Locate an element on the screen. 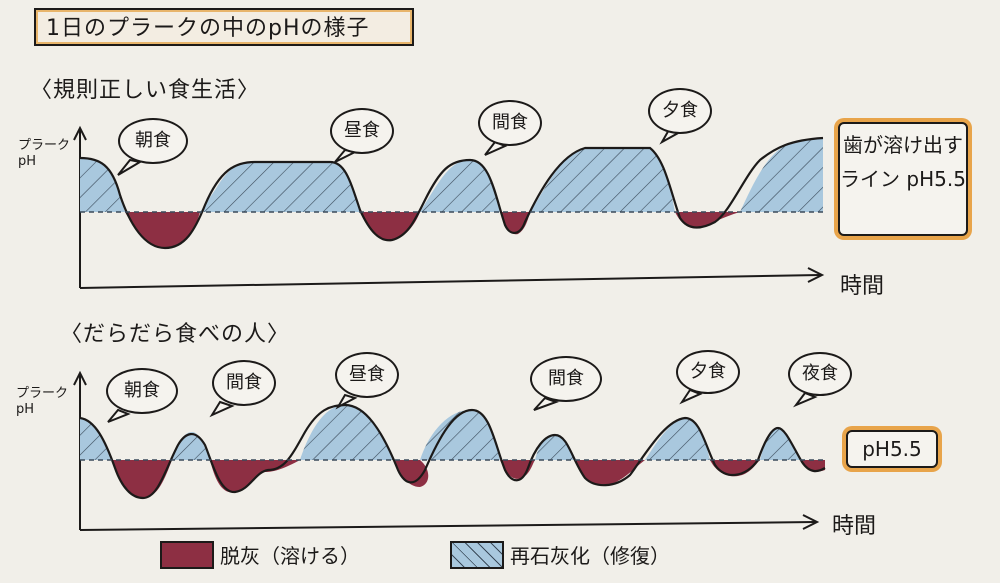 This screenshot has height=583, width=1000. section-2-ph-curve is located at coordinates (452, 451).